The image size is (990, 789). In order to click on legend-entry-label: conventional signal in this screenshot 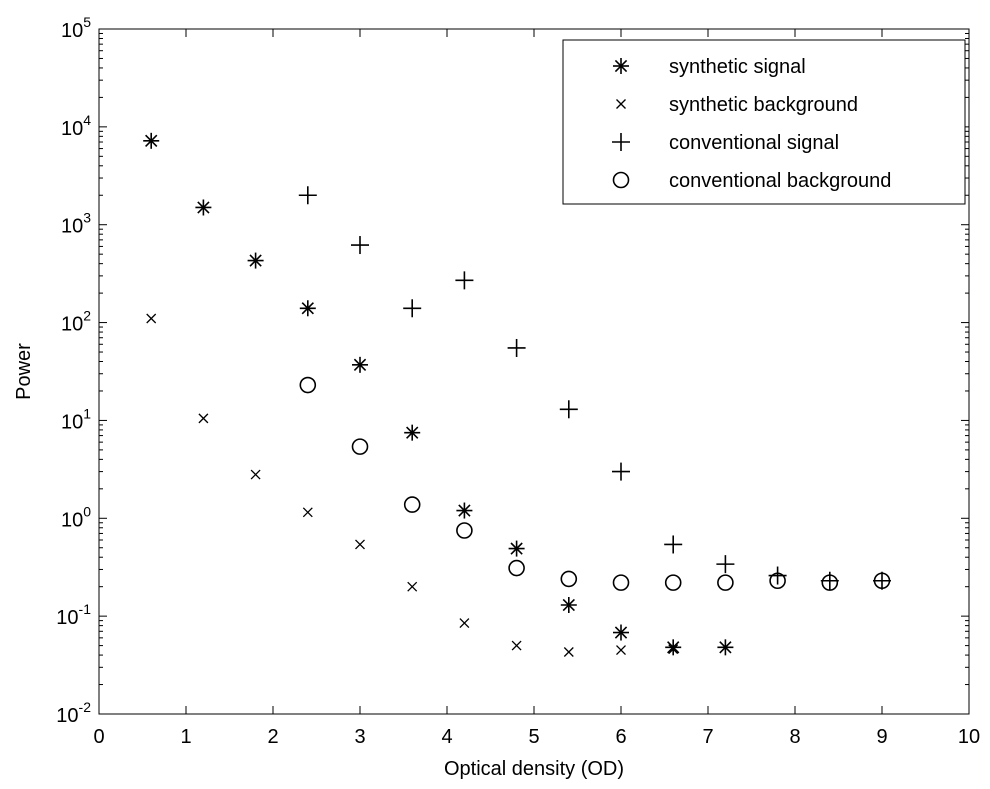, I will do `click(754, 143)`.